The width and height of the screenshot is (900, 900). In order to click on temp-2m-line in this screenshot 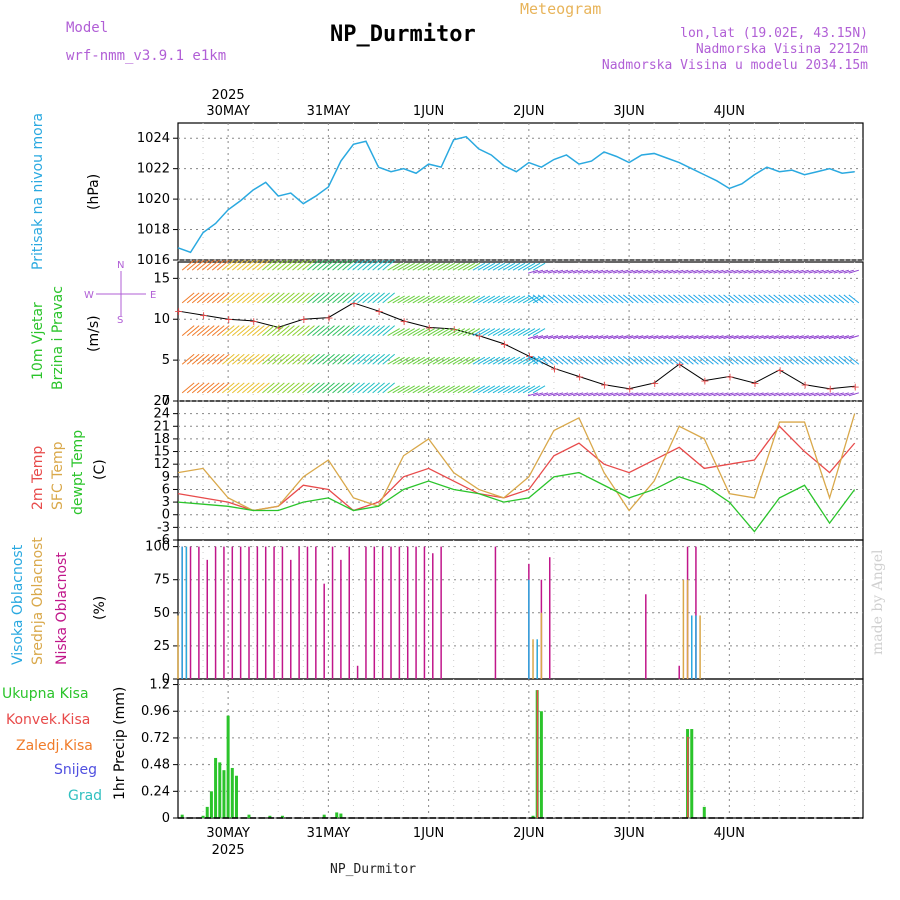, I will do `click(516, 468)`.